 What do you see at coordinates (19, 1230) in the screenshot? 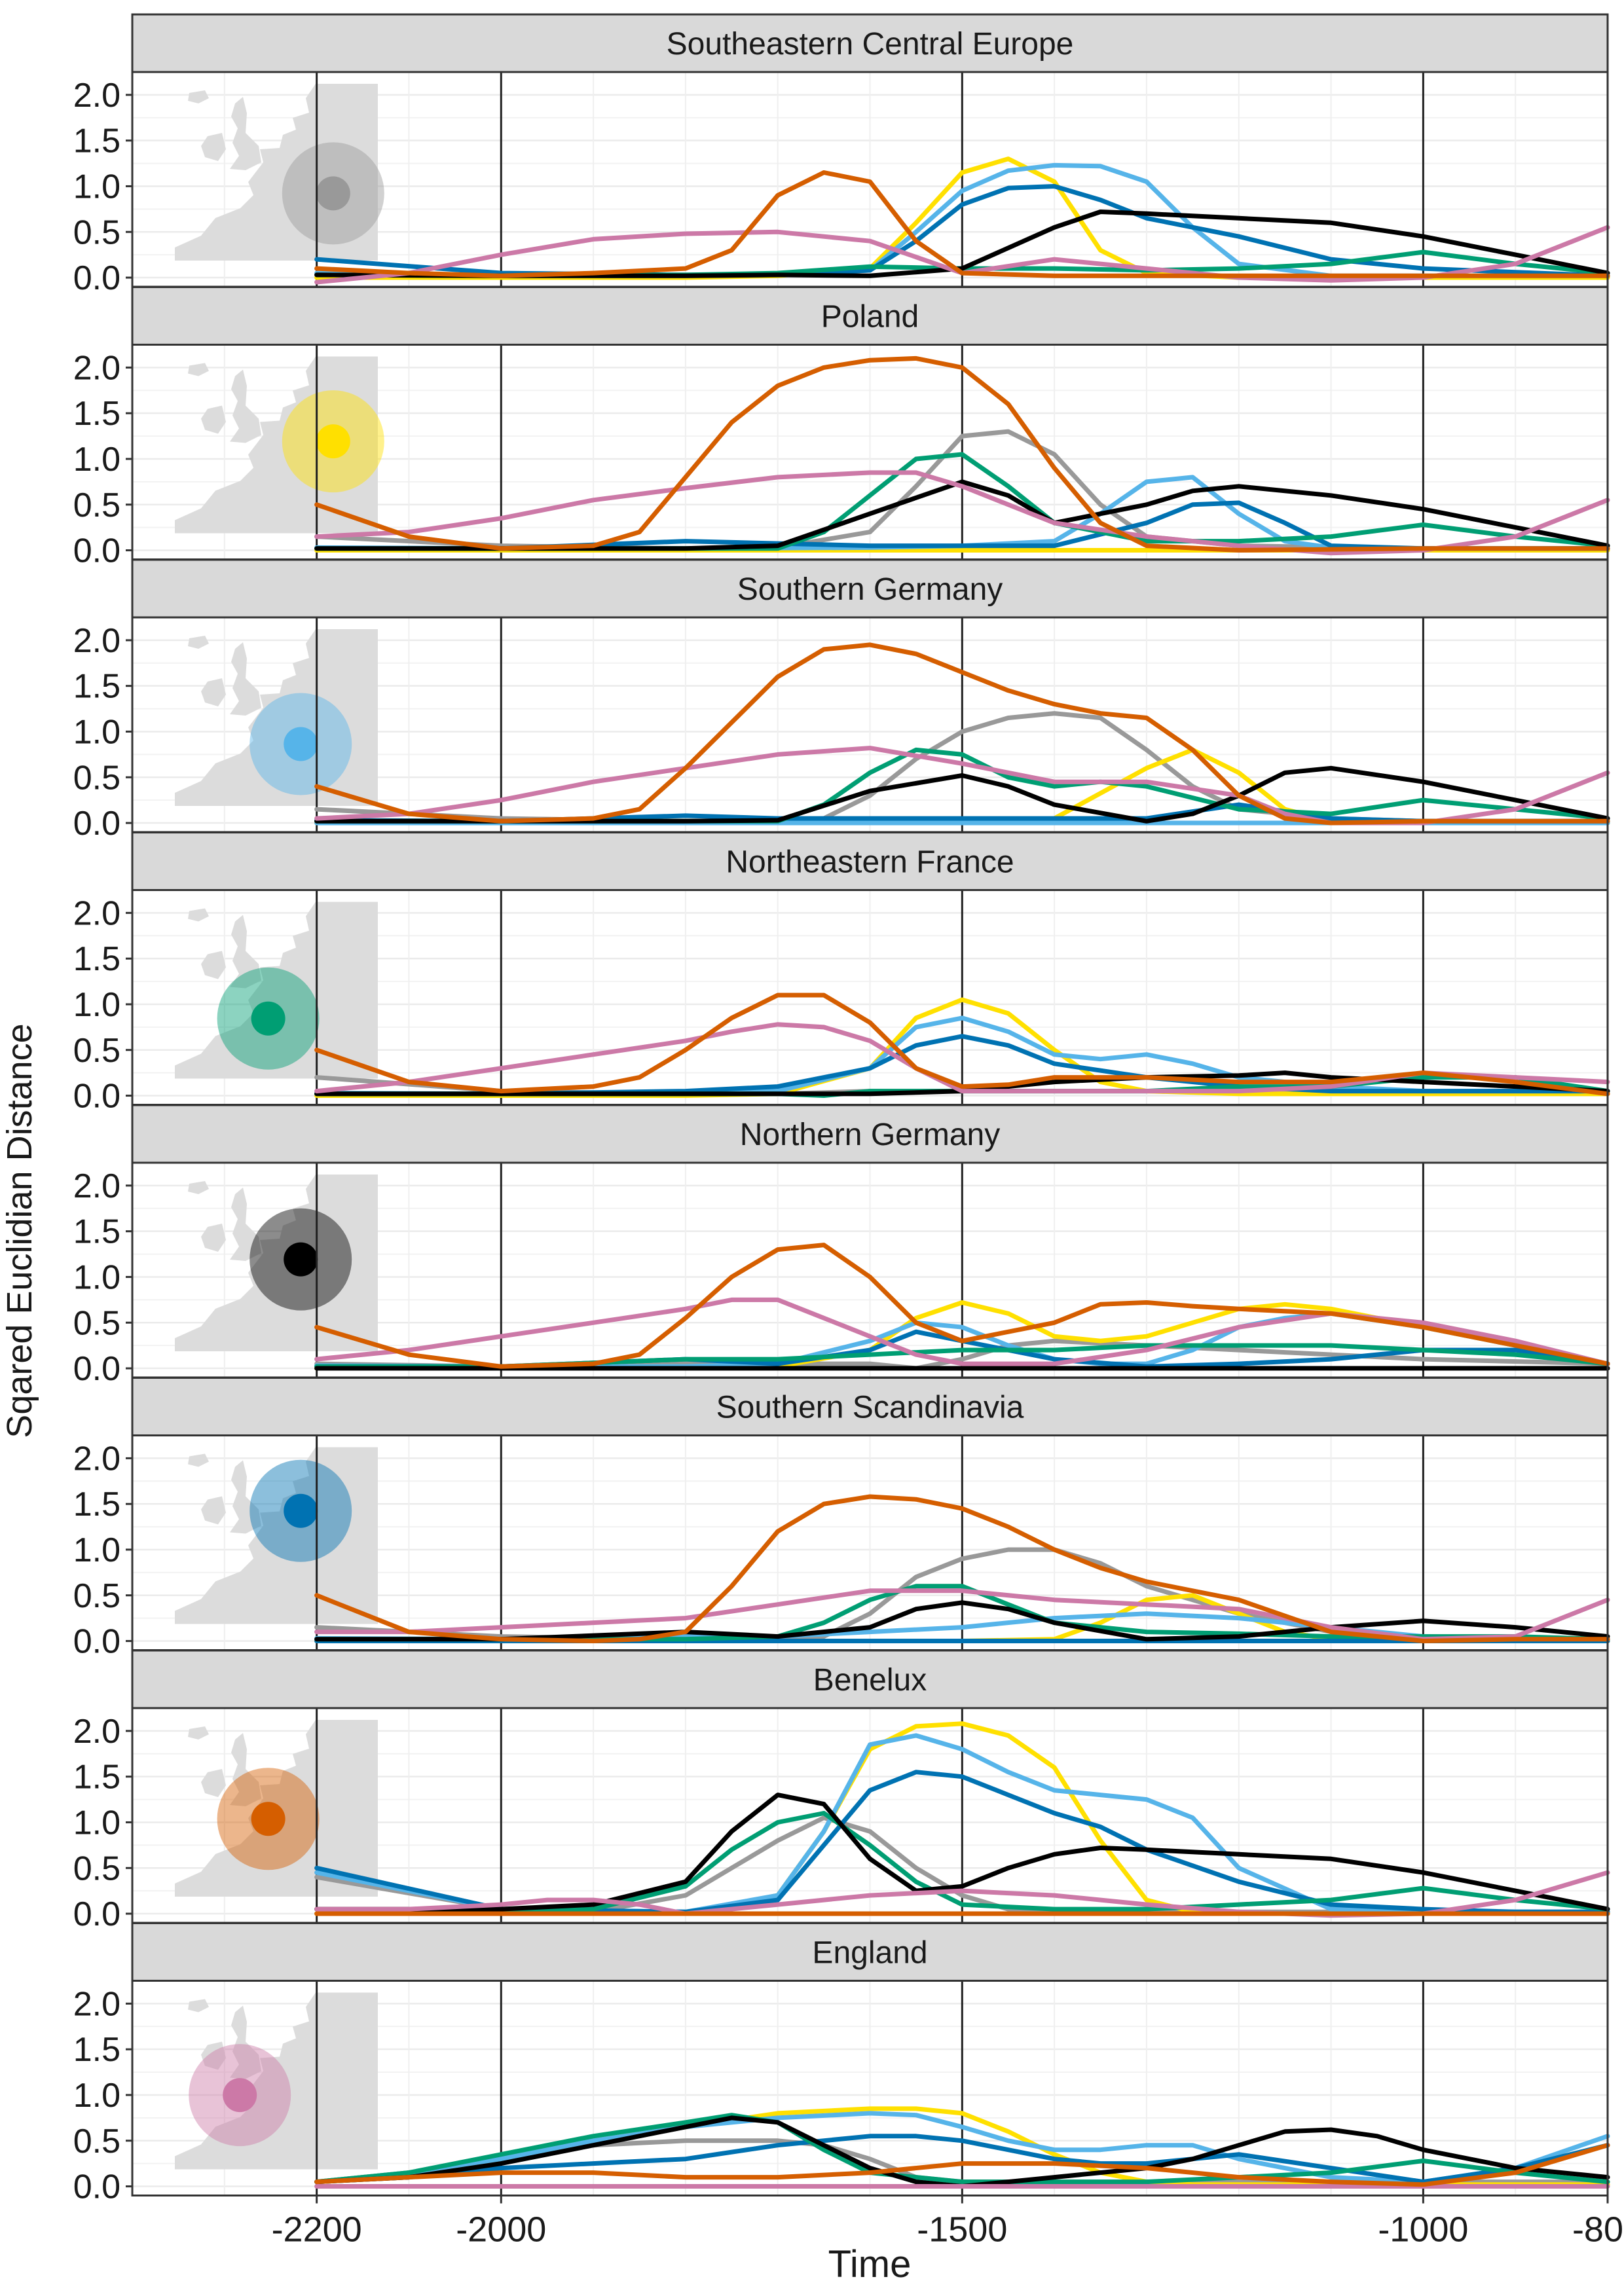
I see `y-axis-title: Sqared Euclidian Distance` at bounding box center [19, 1230].